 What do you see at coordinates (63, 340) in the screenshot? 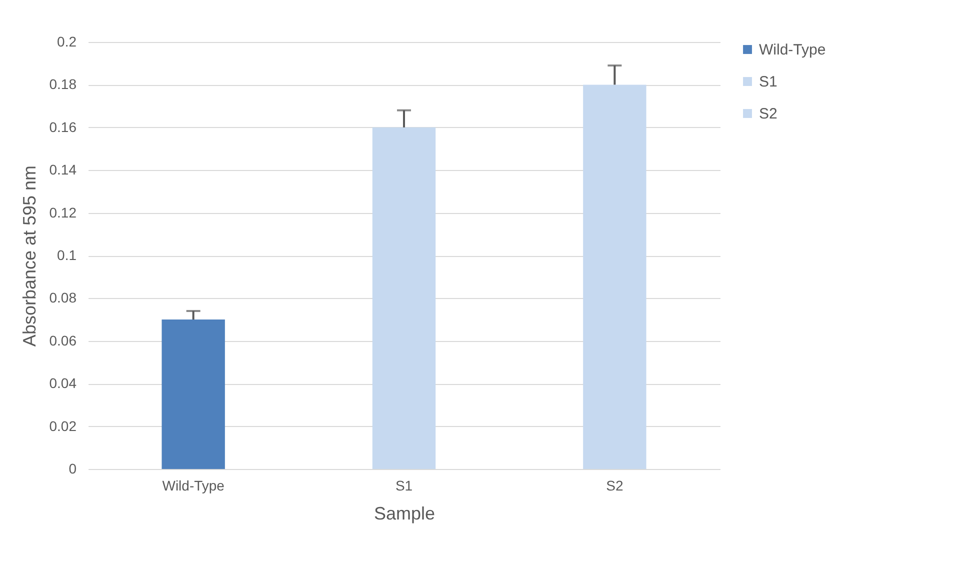
I see `y-tick-label: 0.06` at bounding box center [63, 340].